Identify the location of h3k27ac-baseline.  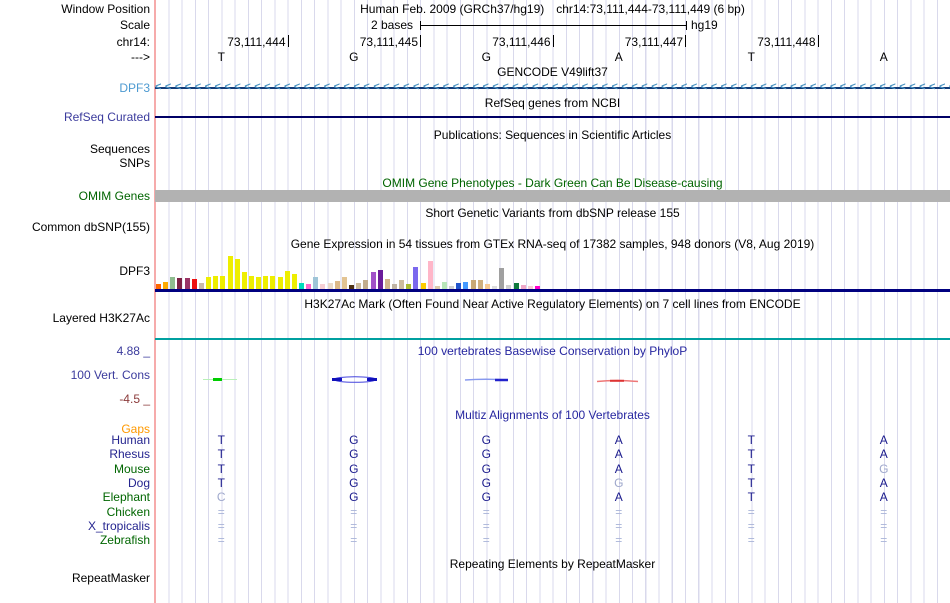
(552, 339).